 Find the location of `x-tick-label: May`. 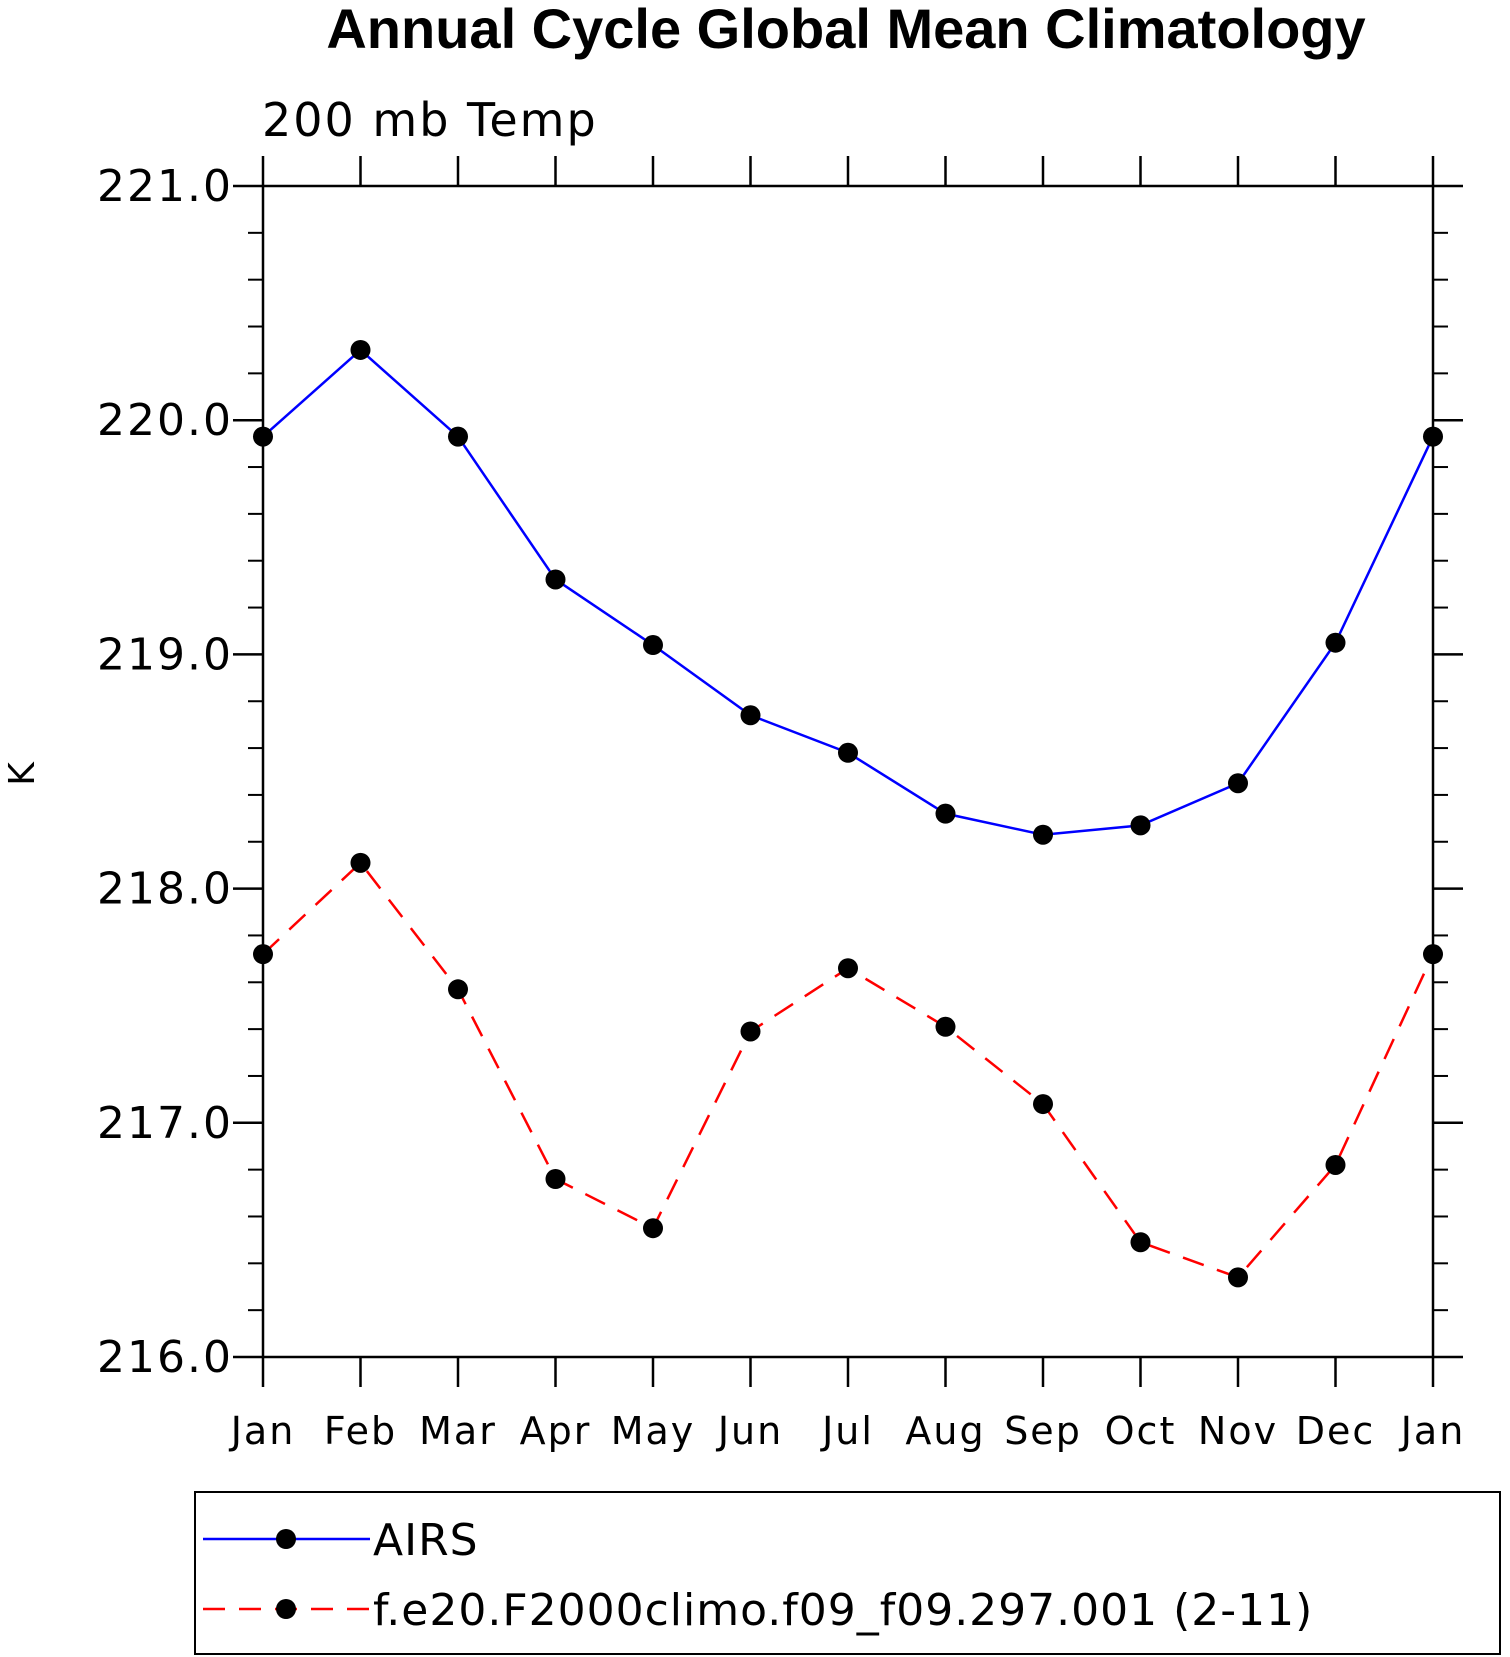

x-tick-label: May is located at coordinates (653, 1431).